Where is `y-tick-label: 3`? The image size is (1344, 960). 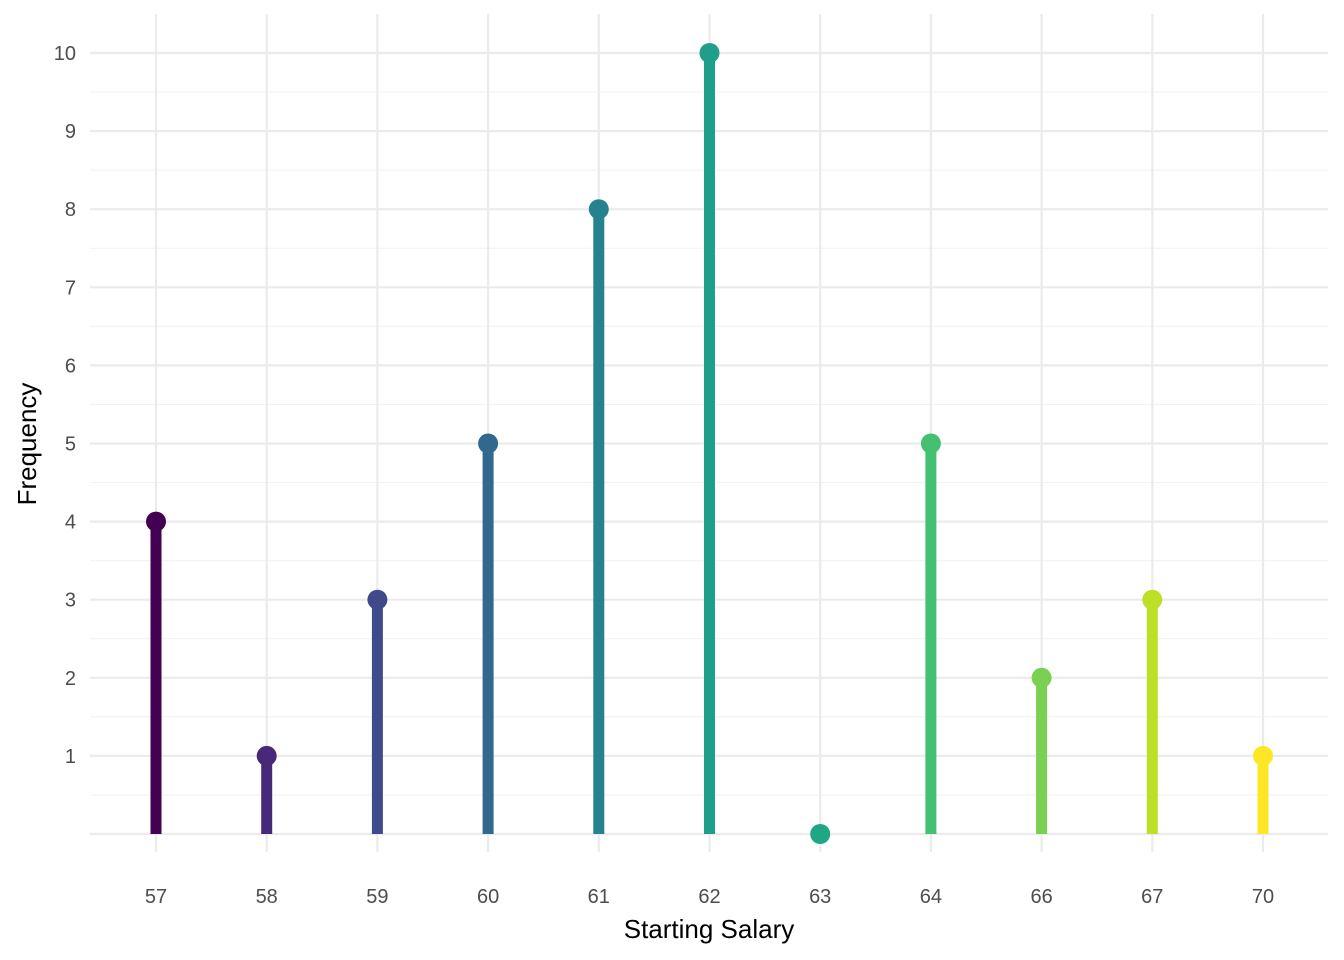
y-tick-label: 3 is located at coordinates (70, 601).